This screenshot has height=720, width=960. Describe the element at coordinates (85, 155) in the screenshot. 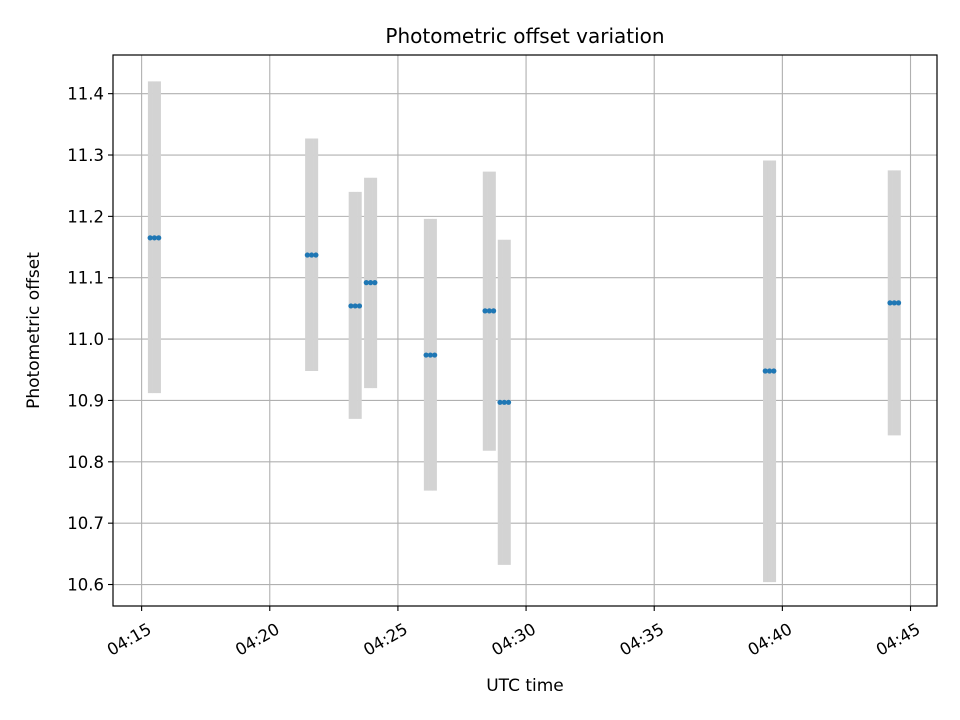

I see `y-tick-label: 11.3` at that location.